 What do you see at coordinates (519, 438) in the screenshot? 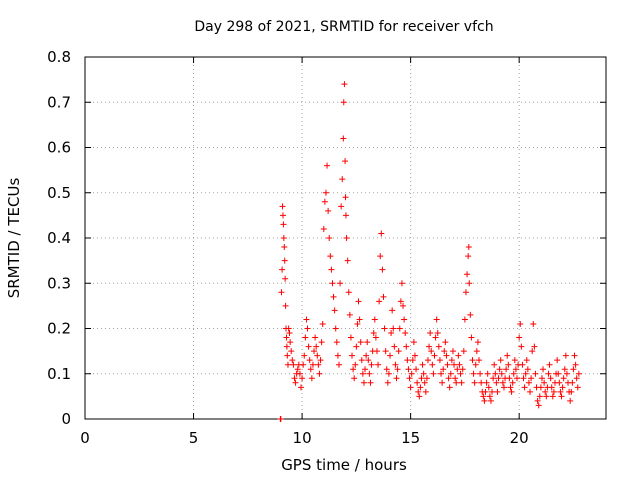
I see `x-tick-label: 20` at bounding box center [519, 438].